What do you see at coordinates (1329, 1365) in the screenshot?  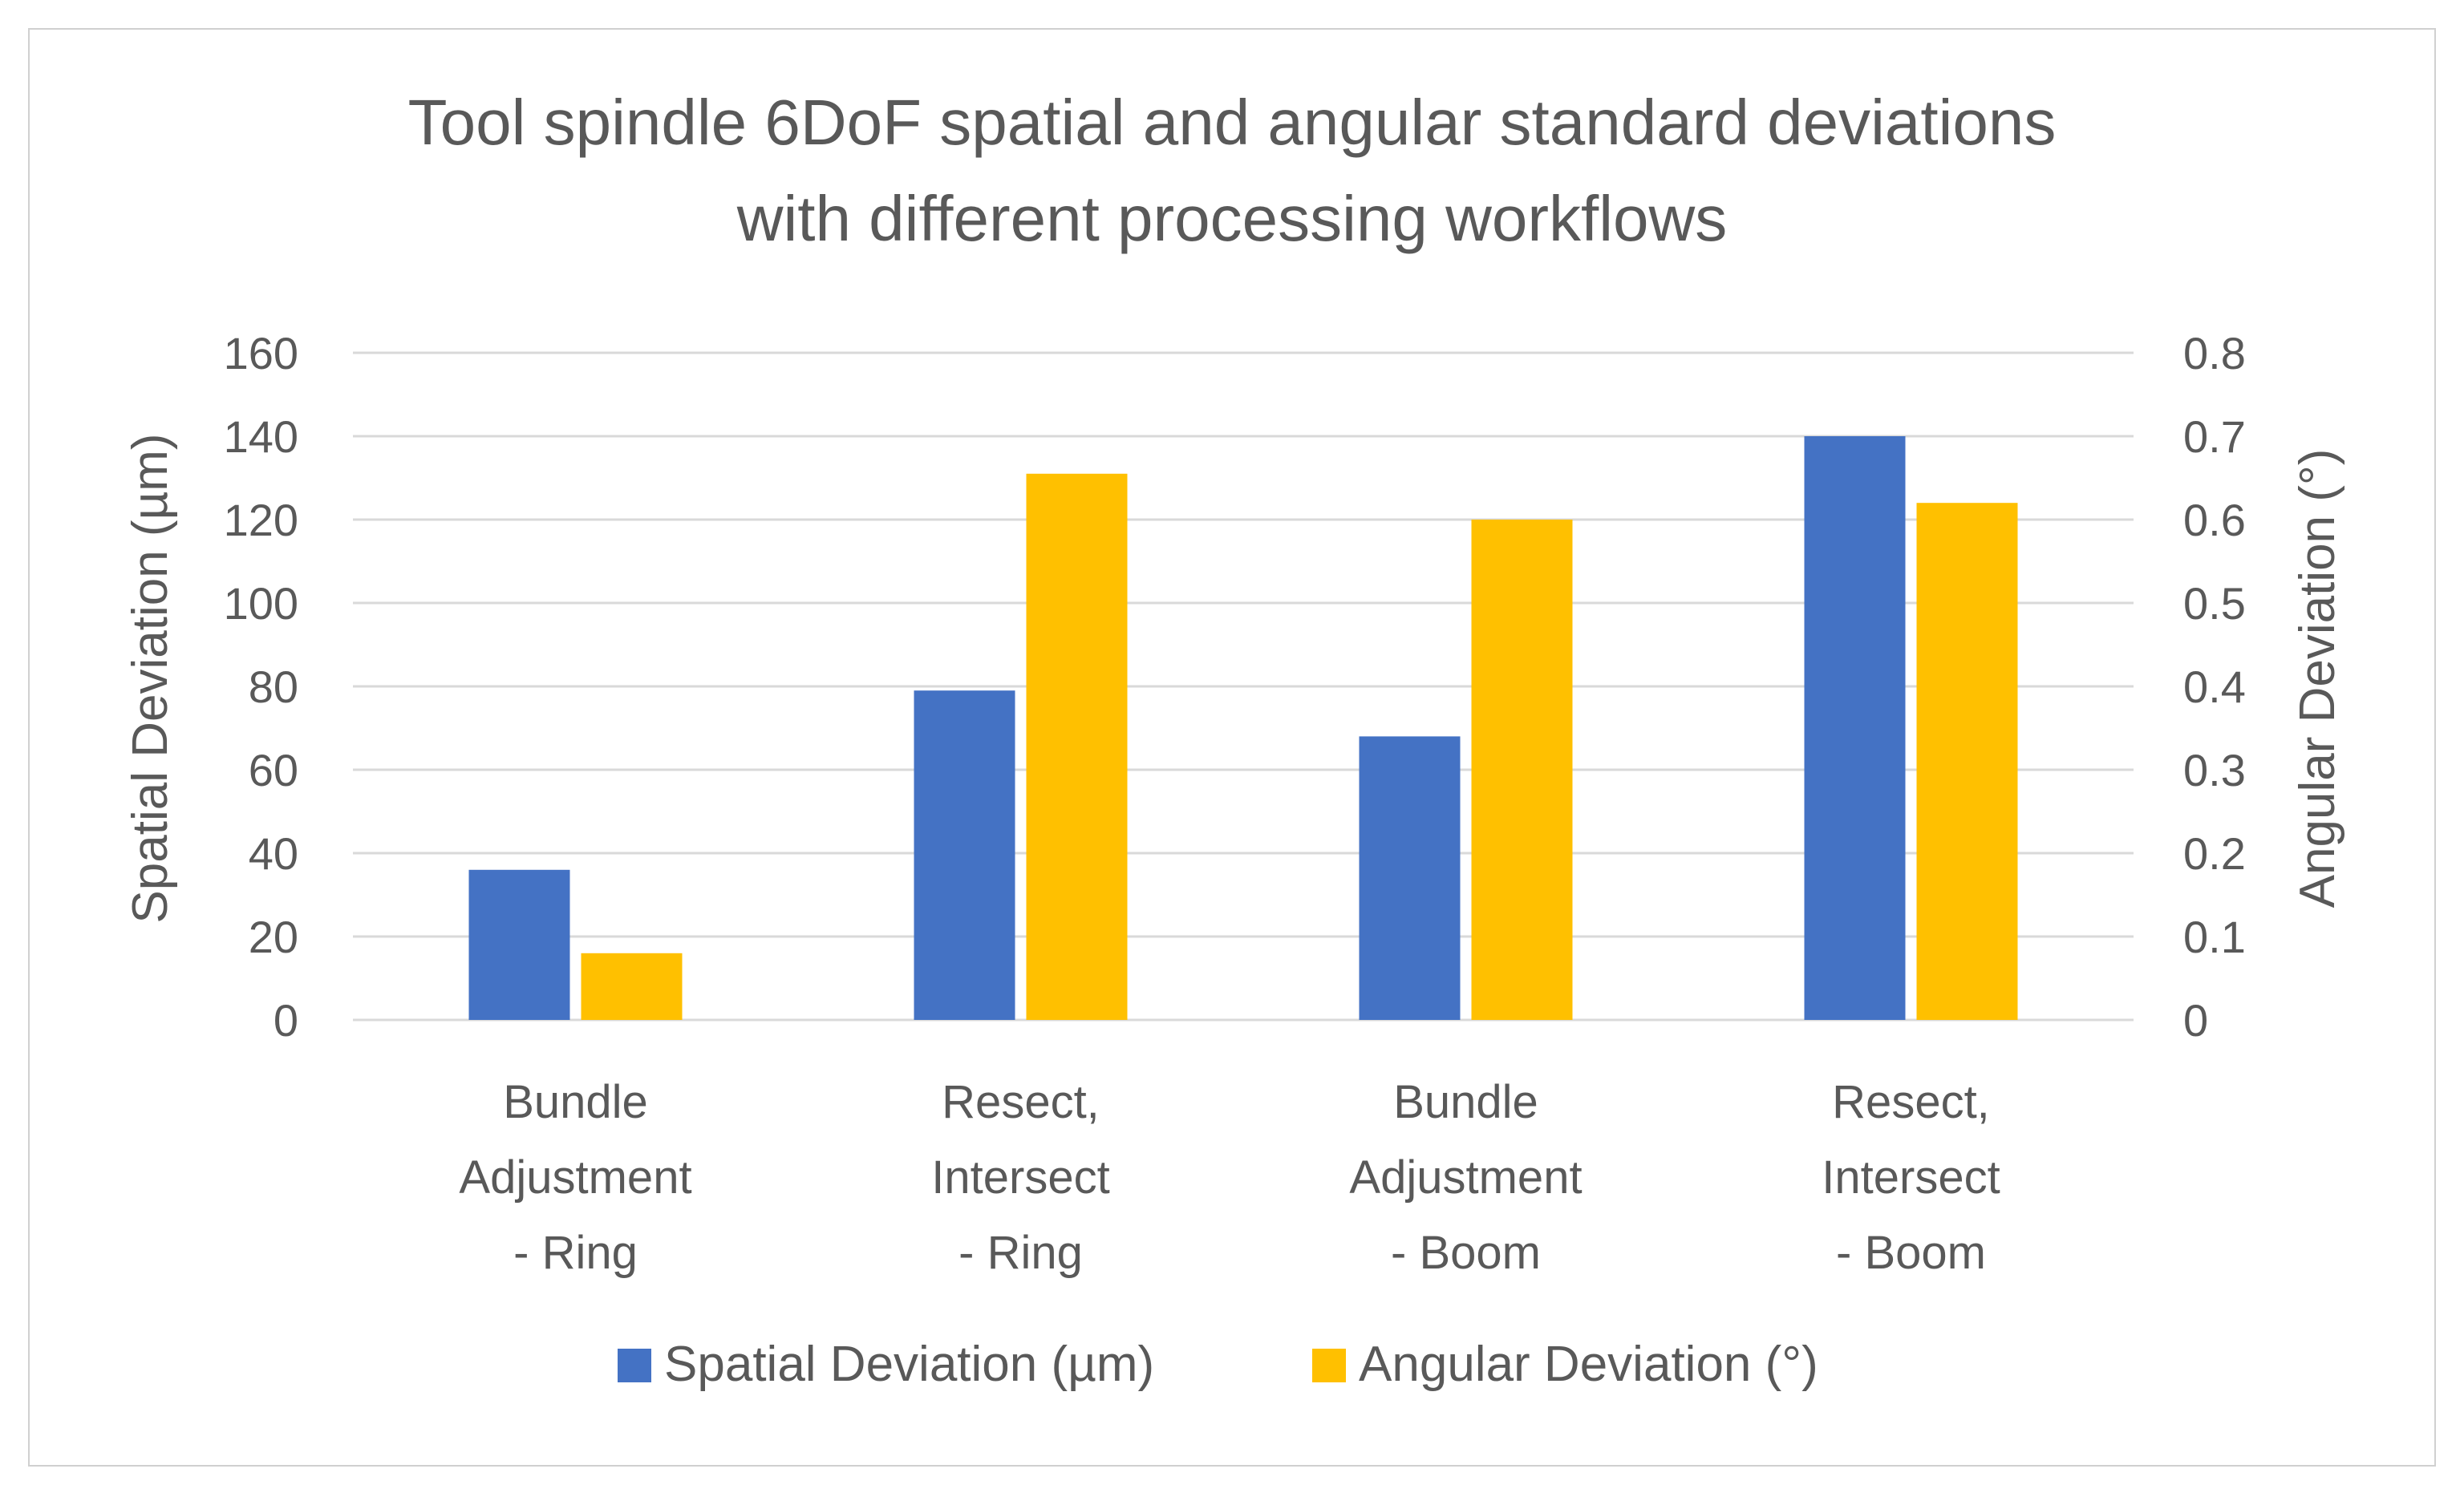 I see `legend-swatch-angular` at bounding box center [1329, 1365].